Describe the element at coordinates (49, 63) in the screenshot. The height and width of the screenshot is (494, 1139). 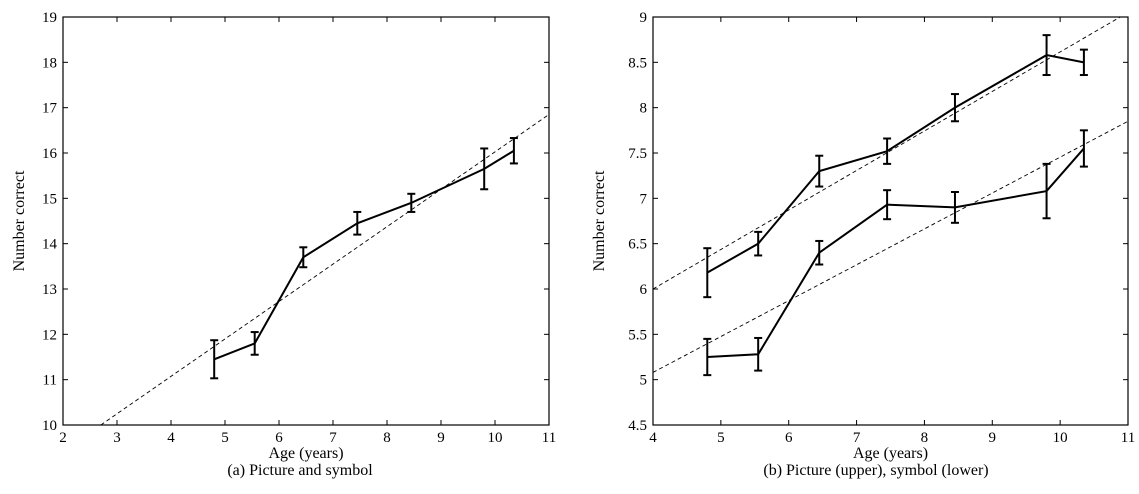
I see `y-tick-label: 18` at that location.